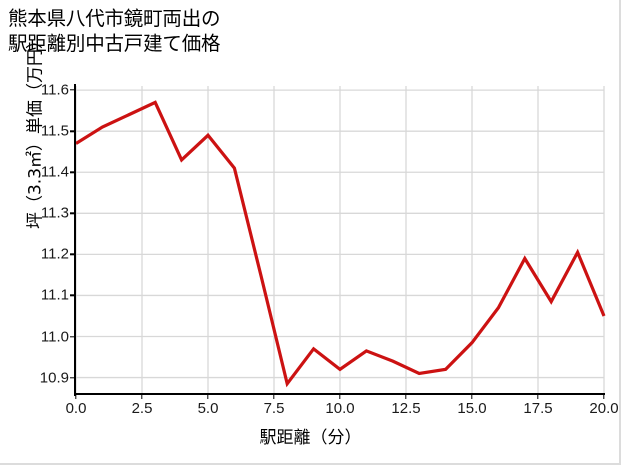 The height and width of the screenshot is (465, 621). Describe the element at coordinates (142, 408) in the screenshot. I see `x-tick-label: 2.5` at that location.